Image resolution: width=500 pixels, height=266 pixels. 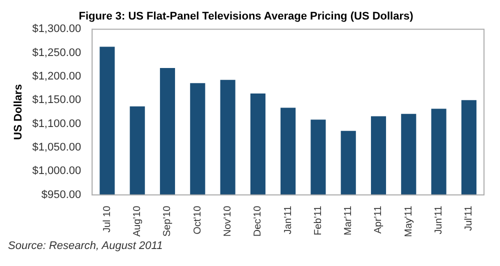 I want to click on x-tick-label: Mar'11, so click(x=348, y=220).